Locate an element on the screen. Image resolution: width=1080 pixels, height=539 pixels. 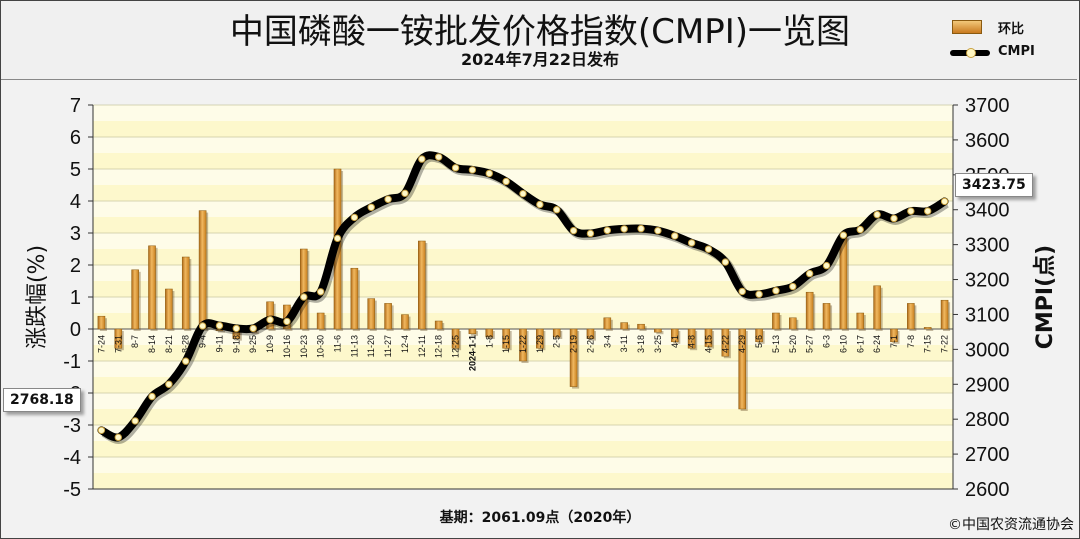
y-left-tick-label: 3 is located at coordinates (75, 234).